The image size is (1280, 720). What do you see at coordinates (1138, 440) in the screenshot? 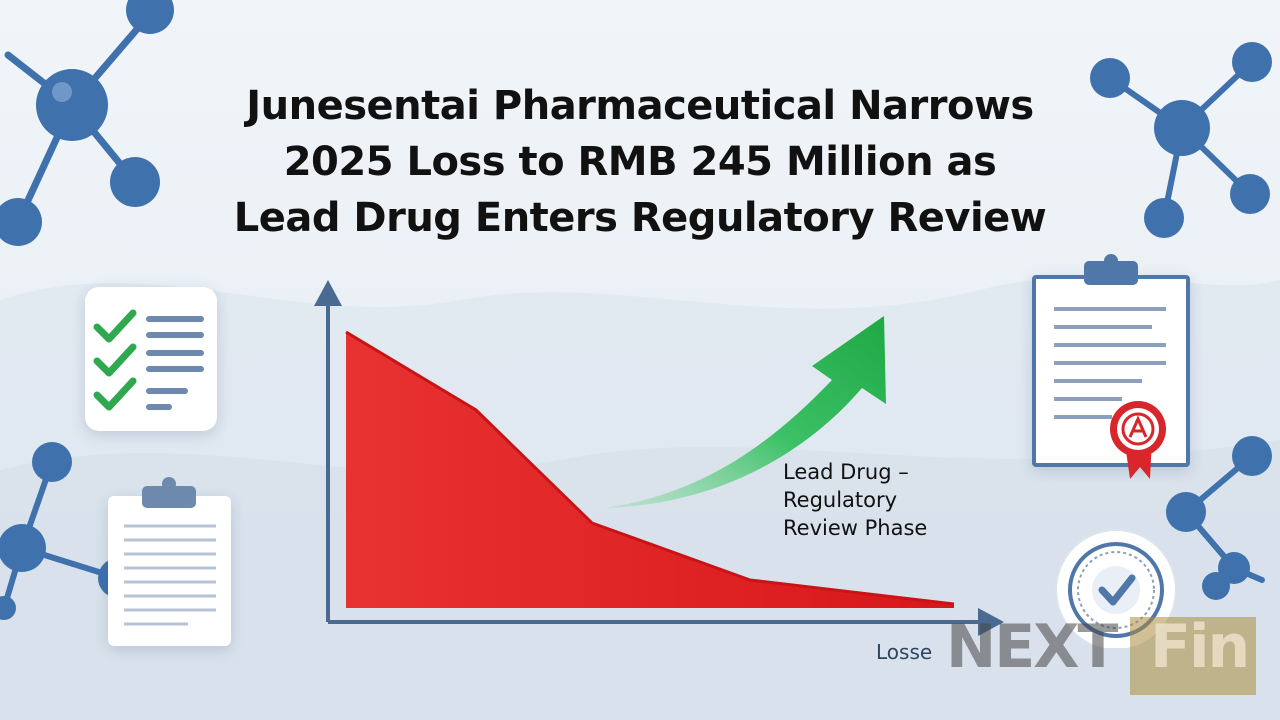
I see `seal-icon` at bounding box center [1138, 440].